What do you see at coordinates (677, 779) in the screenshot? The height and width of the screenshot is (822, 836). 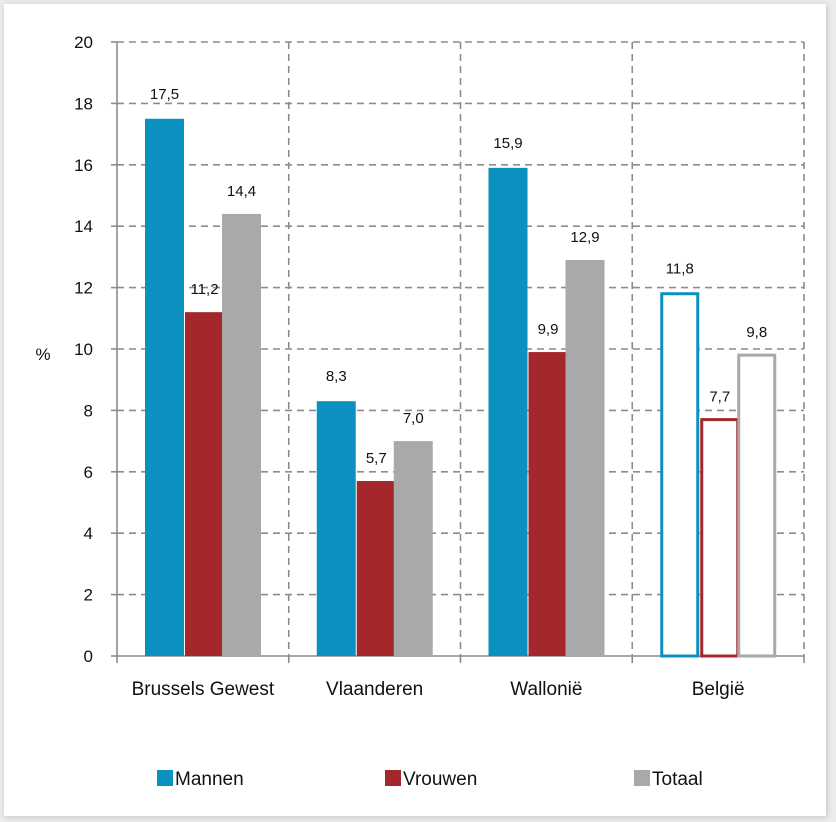 I see `legend-label: Totaal` at bounding box center [677, 779].